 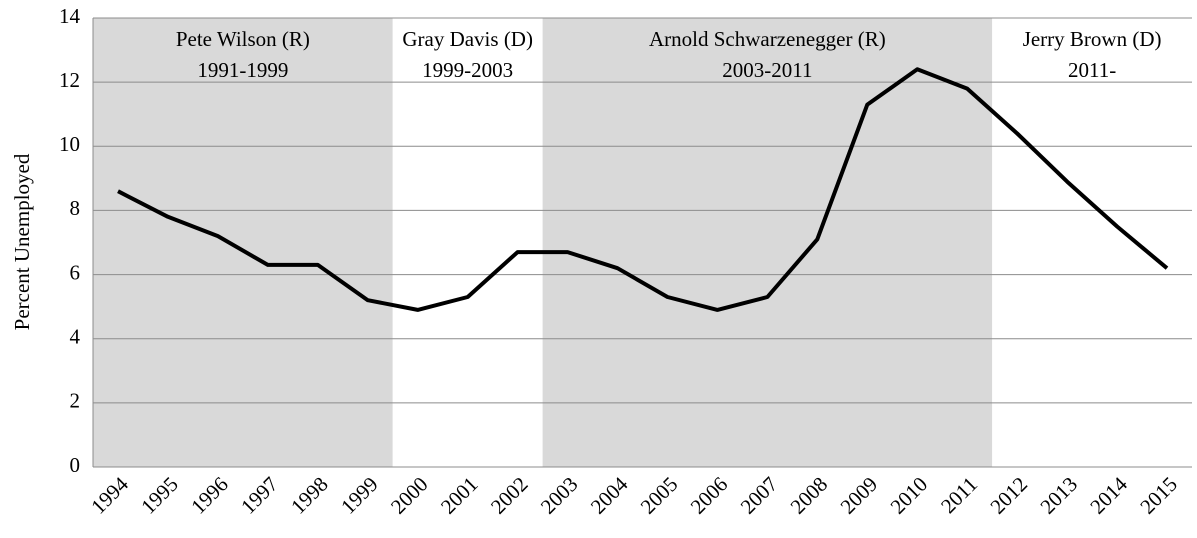 I want to click on x-tick-label: 2010, so click(x=909, y=495).